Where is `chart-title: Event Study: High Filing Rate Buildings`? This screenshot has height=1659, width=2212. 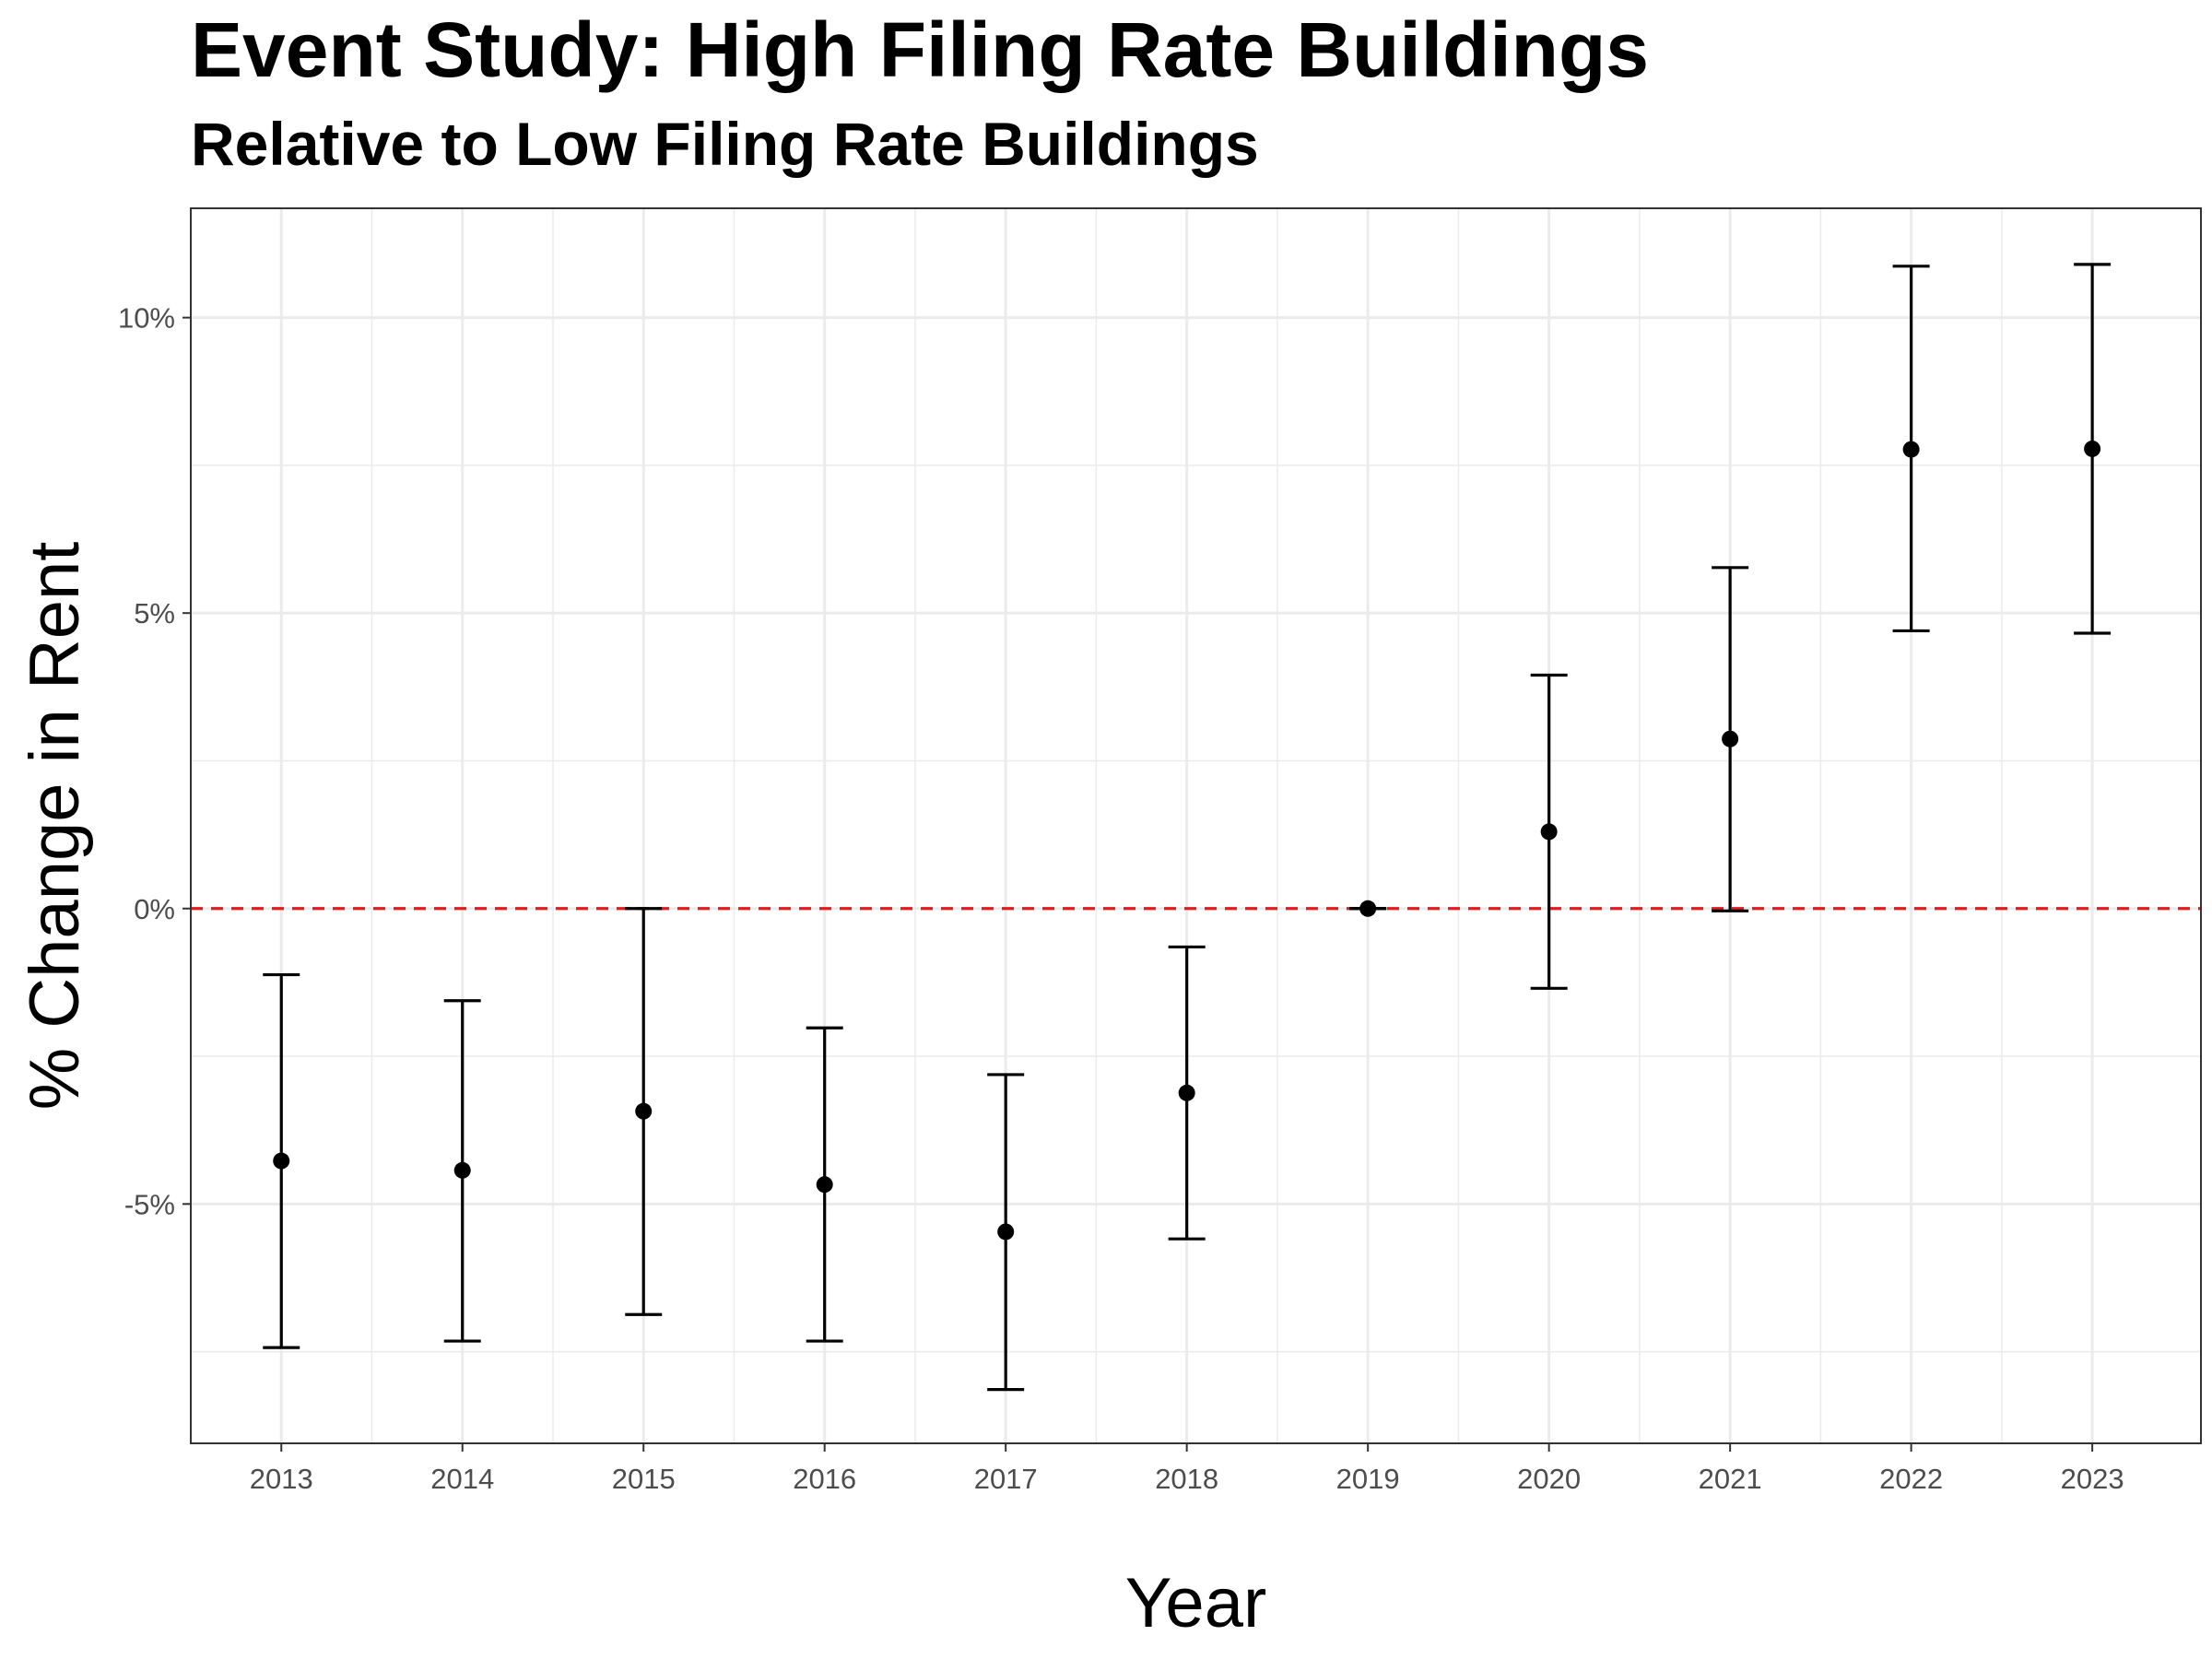
chart-title: Event Study: High Filing Rate Buildings is located at coordinates (920, 49).